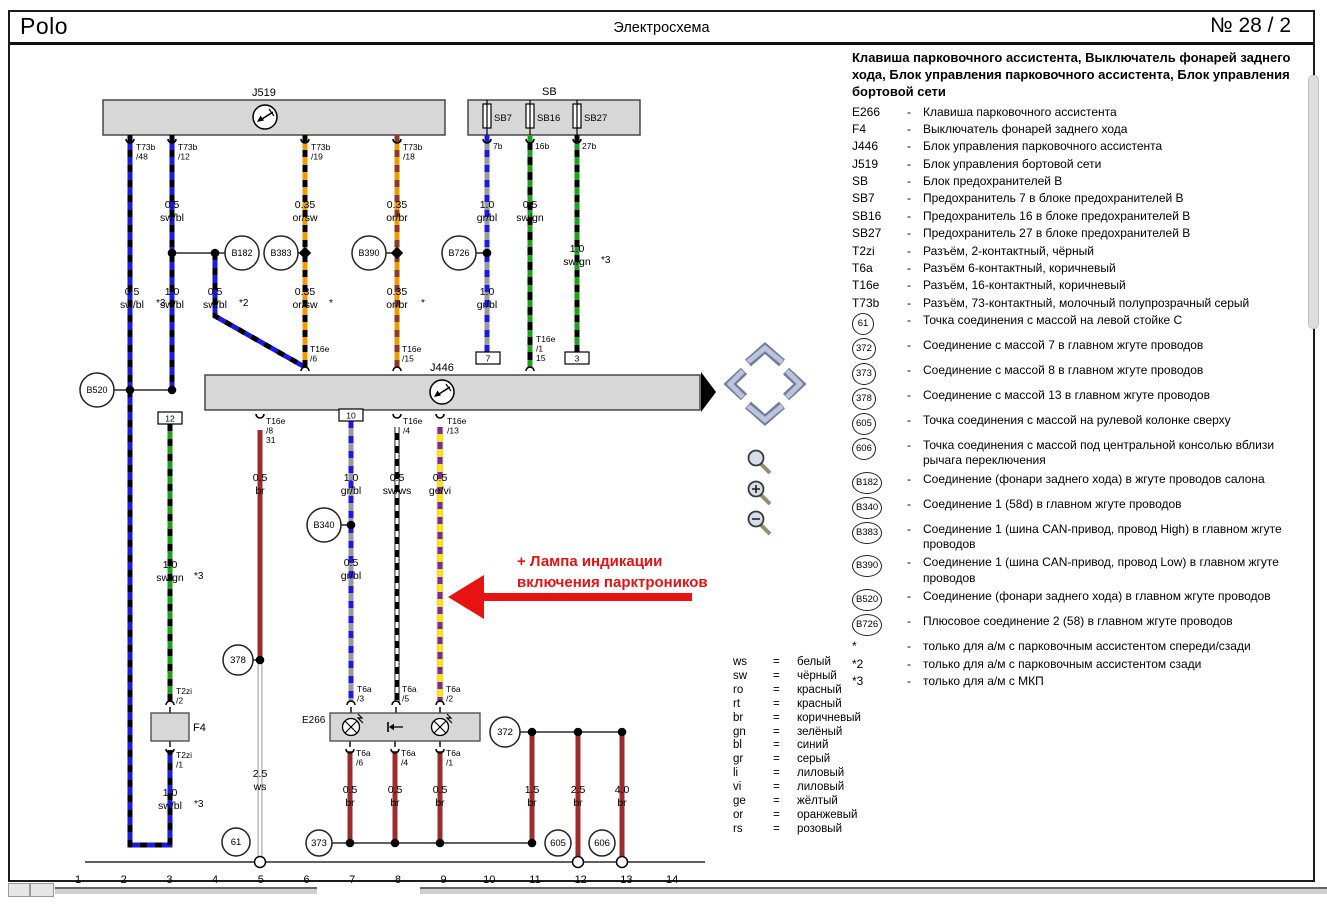 The height and width of the screenshot is (909, 1327). I want to click on zoom-in-icon, so click(759, 493).